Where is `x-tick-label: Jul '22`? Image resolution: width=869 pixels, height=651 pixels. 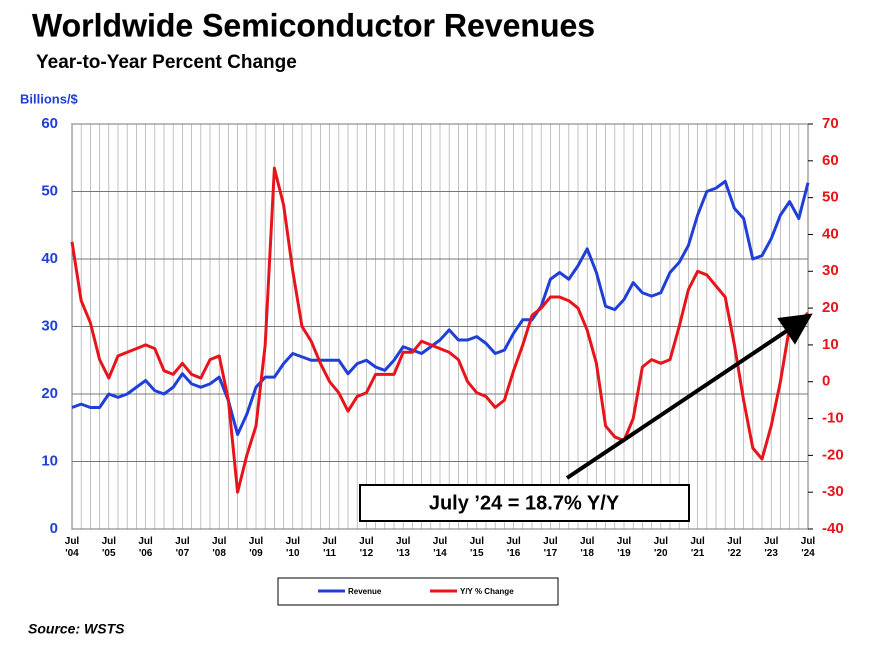 x-tick-label: Jul '22 is located at coordinates (734, 547).